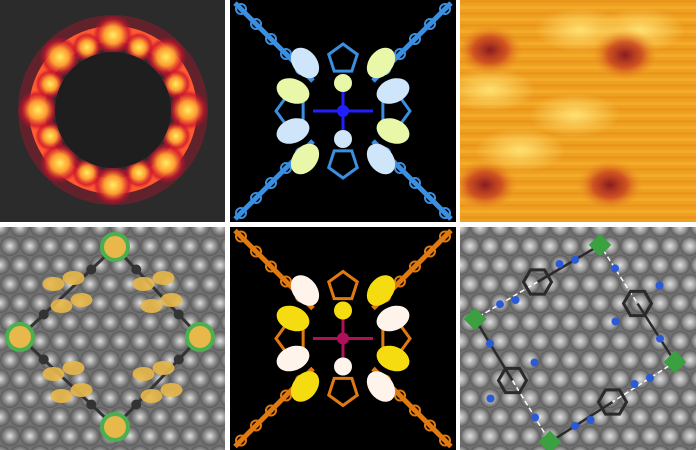  What do you see at coordinates (575, 115) in the screenshot?
I see `bright-region` at bounding box center [575, 115].